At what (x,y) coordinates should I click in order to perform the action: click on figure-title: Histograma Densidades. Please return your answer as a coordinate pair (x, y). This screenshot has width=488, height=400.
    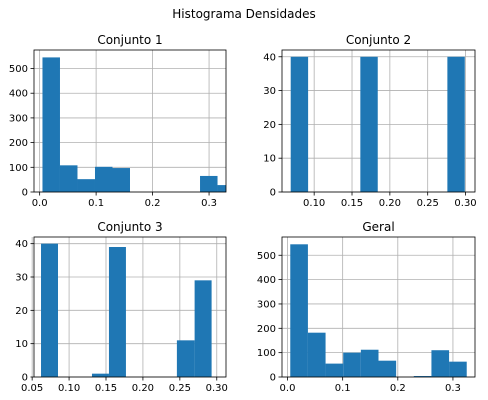
    Looking at the image, I should click on (243, 14).